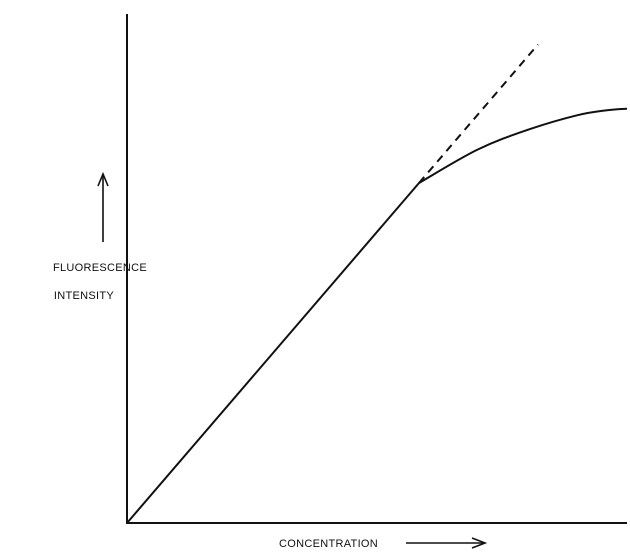  I want to click on y-axis-label-line1: FLUORESCENCE, so click(100, 268).